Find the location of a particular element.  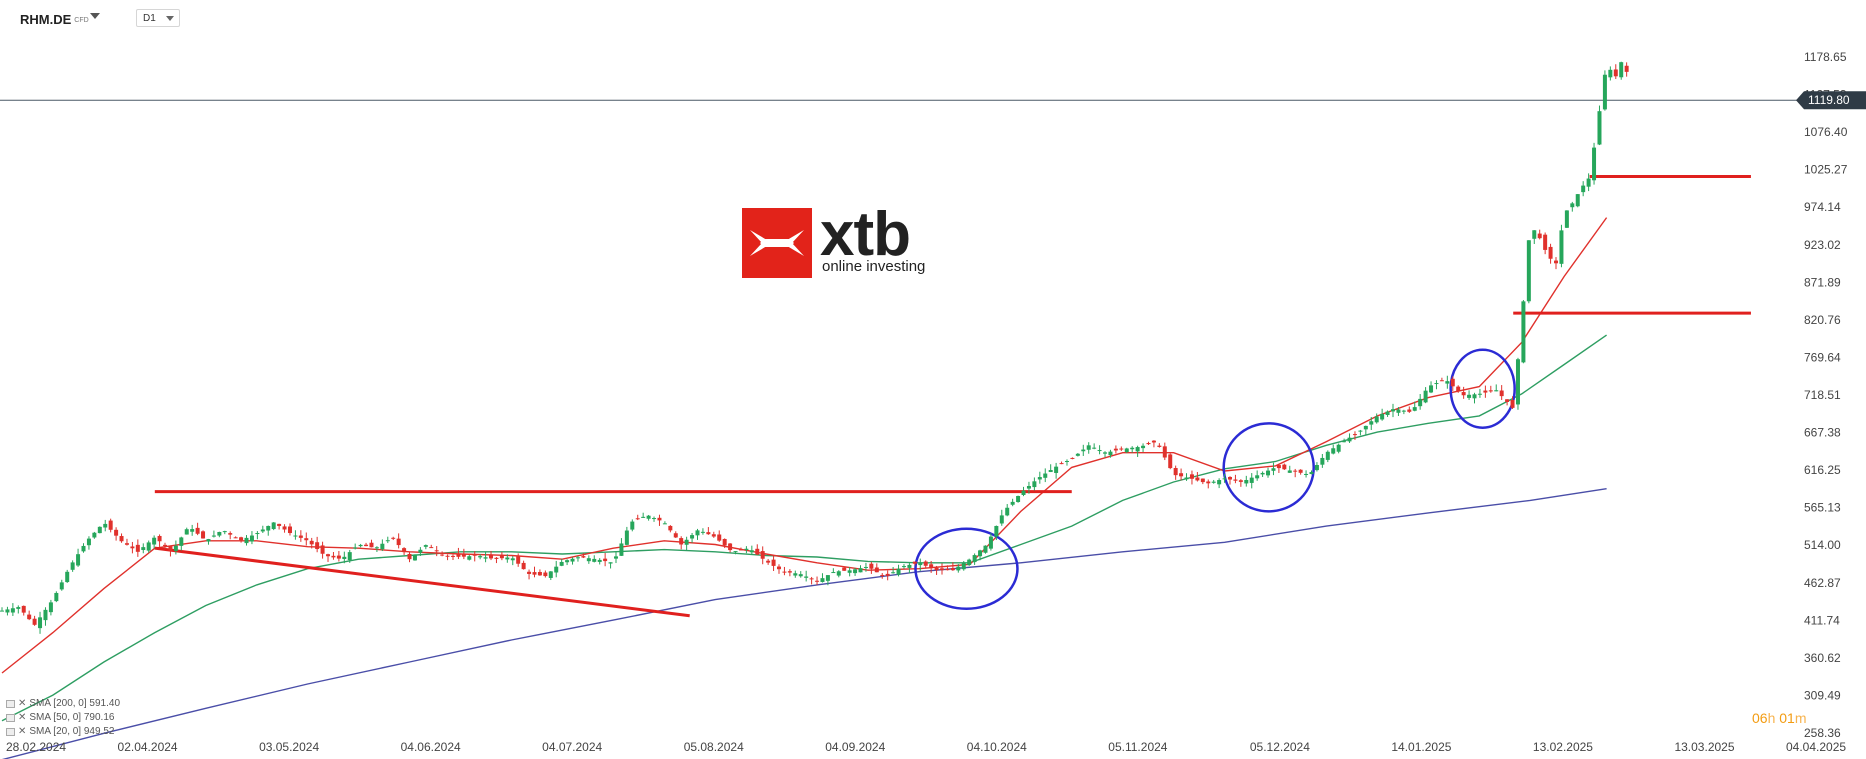

date-tick-label: 14.01.2025 is located at coordinates (1421, 747).